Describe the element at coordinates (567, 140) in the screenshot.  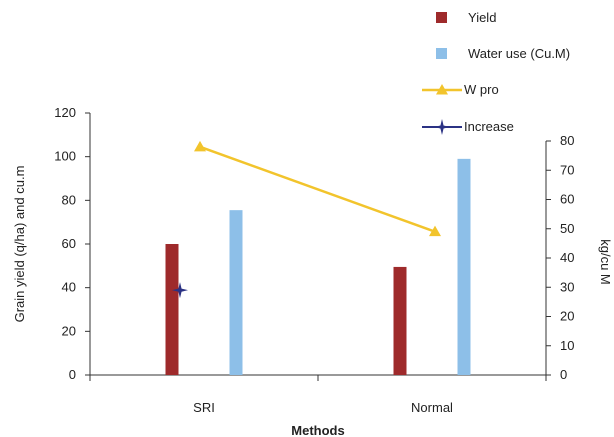
I see `right-y-tick-label: 80` at that location.